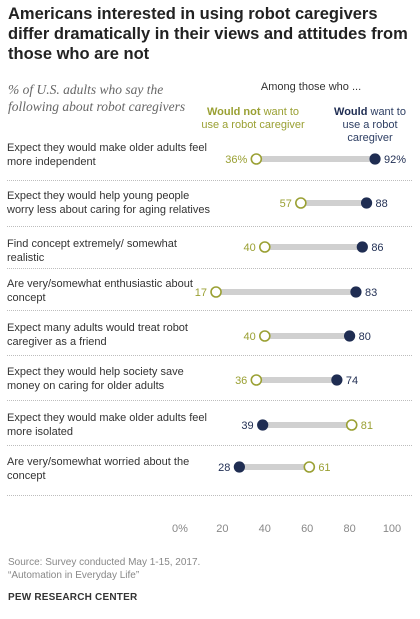 This screenshot has height=619, width=420. What do you see at coordinates (233, 112) in the screenshot?
I see `legend-would-not-bold: Would not` at bounding box center [233, 112].